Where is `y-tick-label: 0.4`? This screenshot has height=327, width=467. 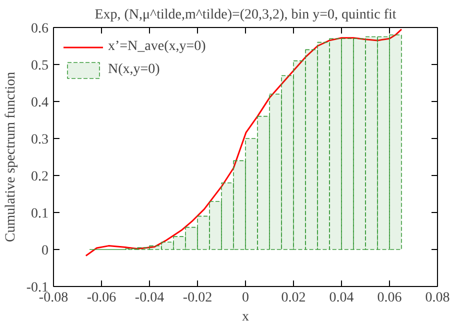 y-tick-label: 0.4 is located at coordinates (39, 103).